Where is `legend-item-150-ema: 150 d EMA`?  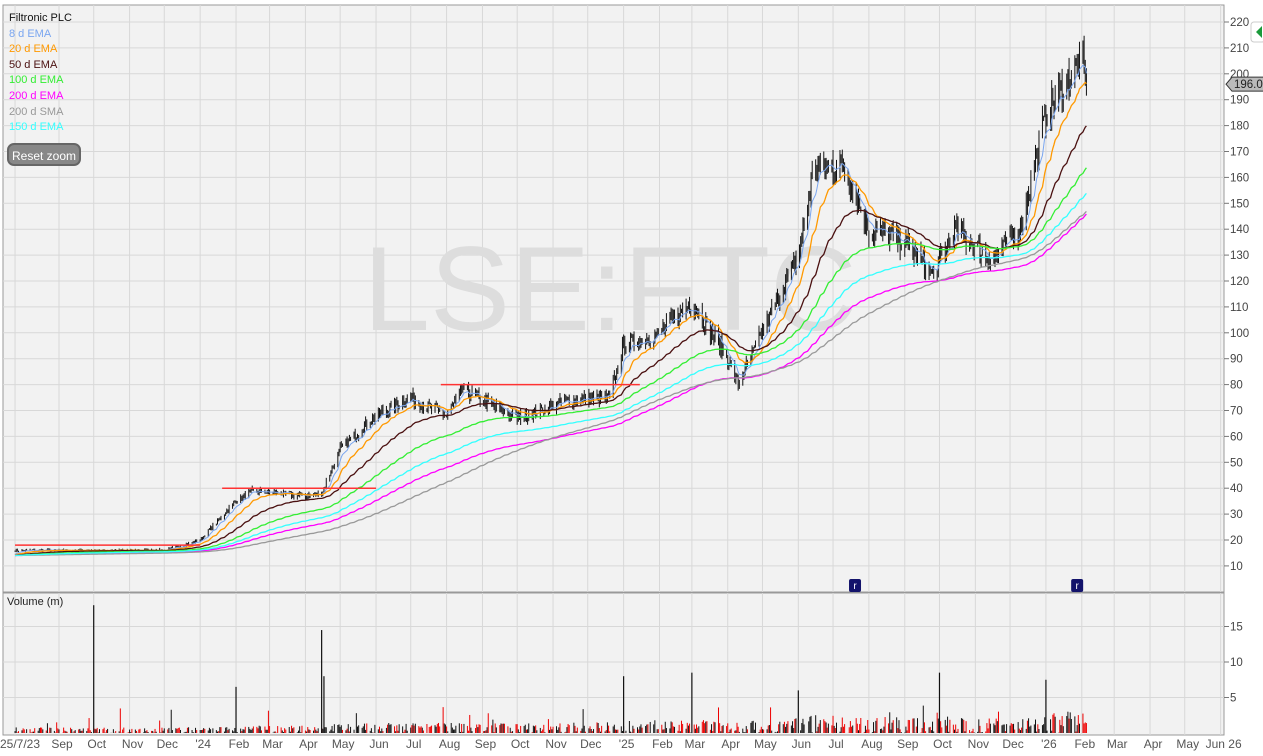 legend-item-150-ema: 150 d EMA is located at coordinates (36, 127).